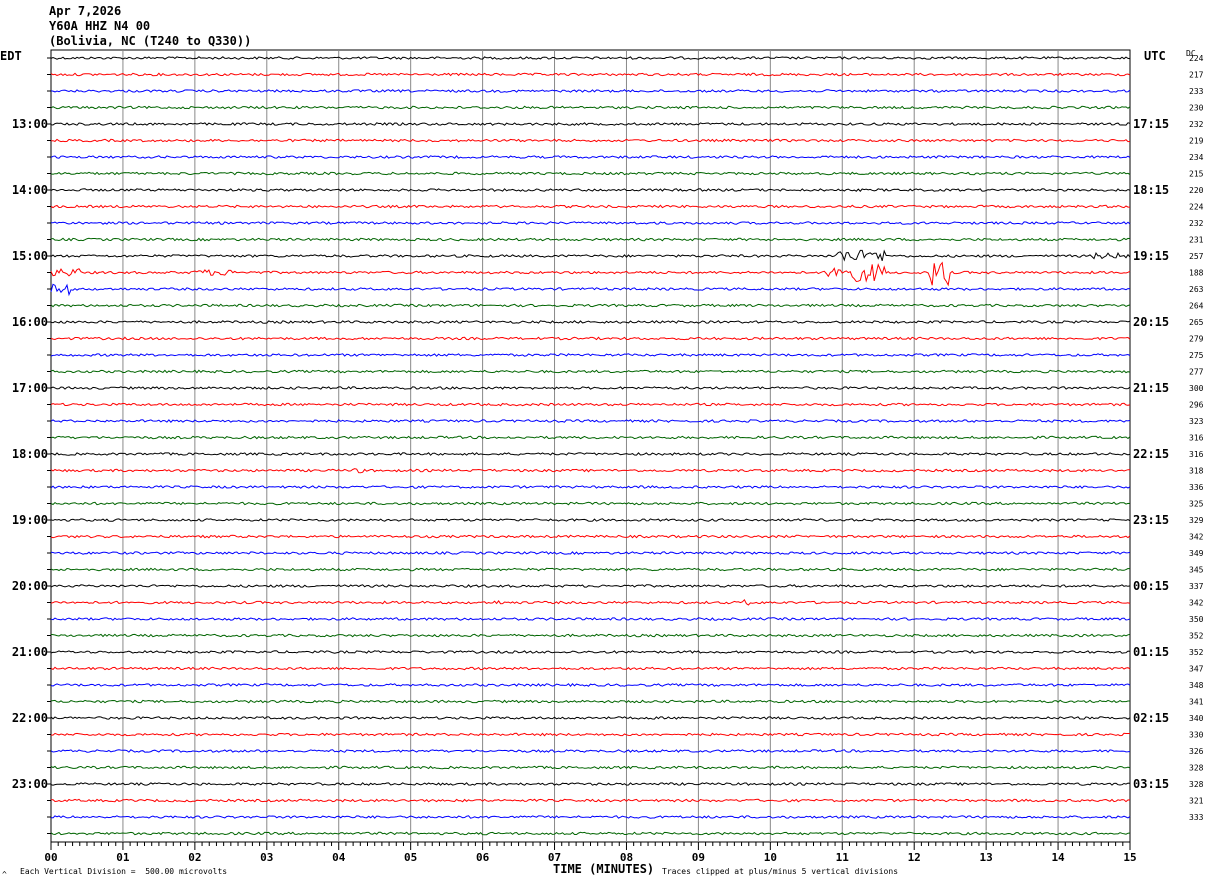 Image resolution: width=1210 pixels, height=886 pixels. What do you see at coordinates (1196, 421) in the screenshot?
I see `dc-value: 323` at bounding box center [1196, 421].